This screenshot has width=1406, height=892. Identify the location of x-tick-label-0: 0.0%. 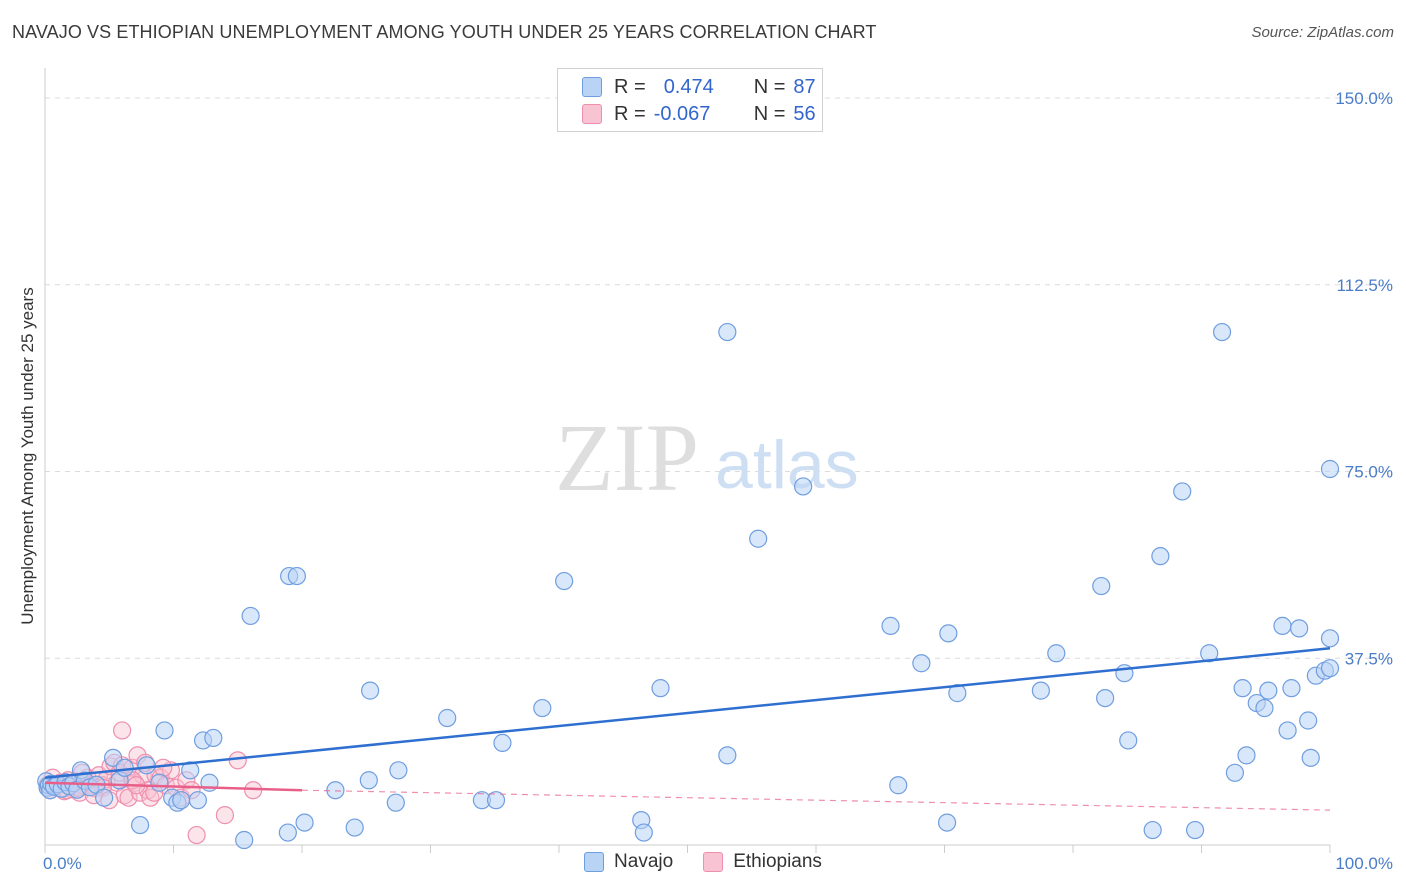
(62, 863).